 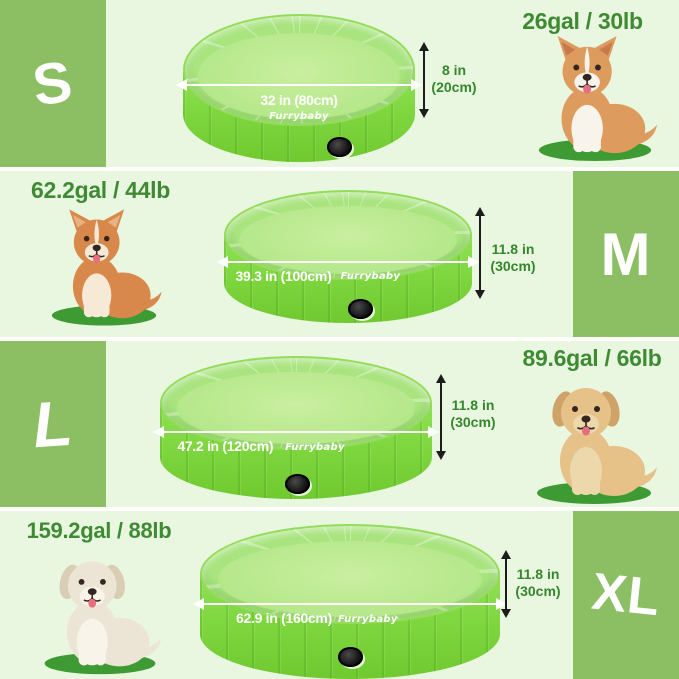 I want to click on diameter-label-m: 39.3 in (100cm), so click(x=283, y=276).